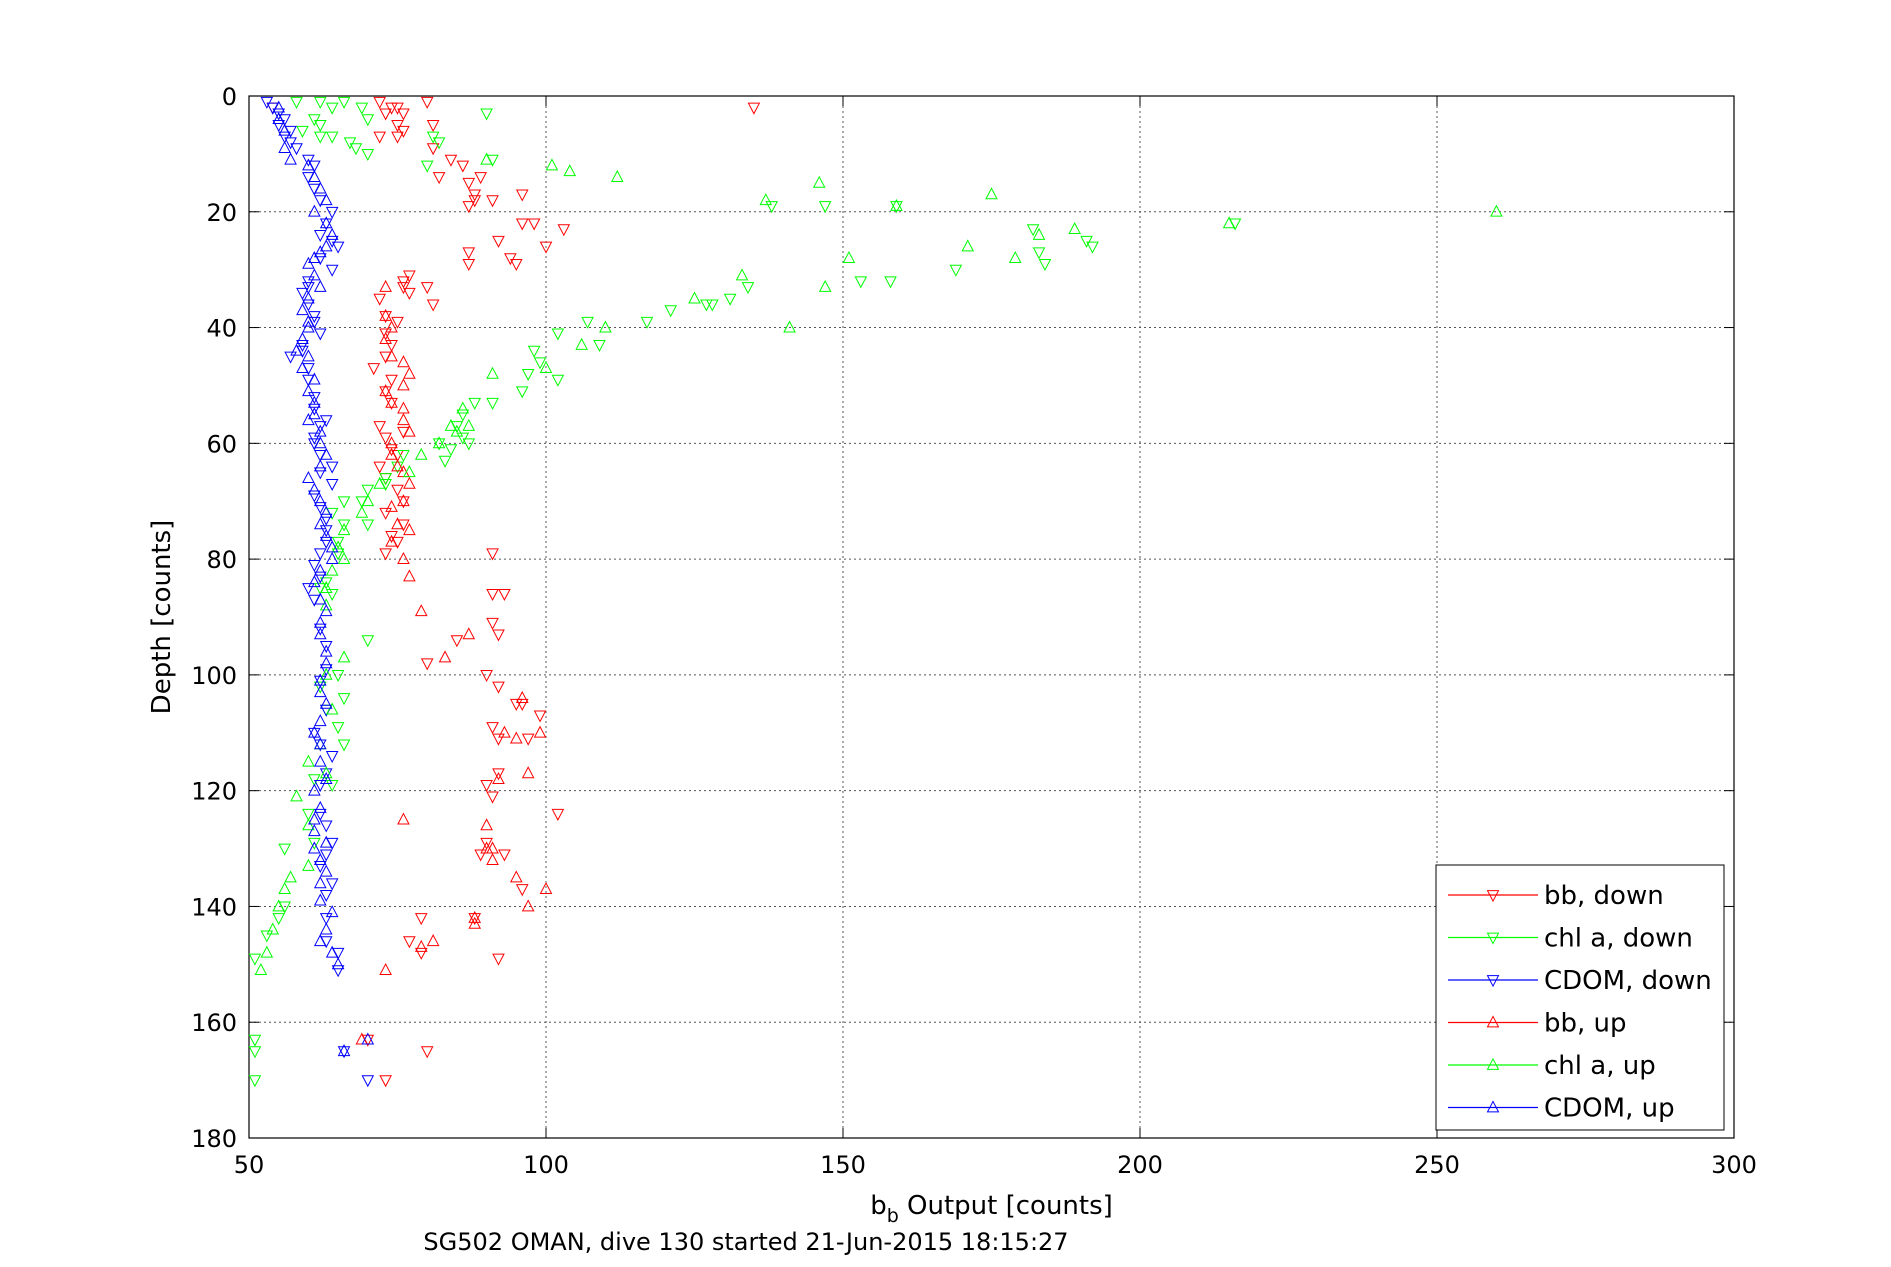 The height and width of the screenshot is (1267, 1891). I want to click on legend-label: CDOM, up, so click(1609, 1109).